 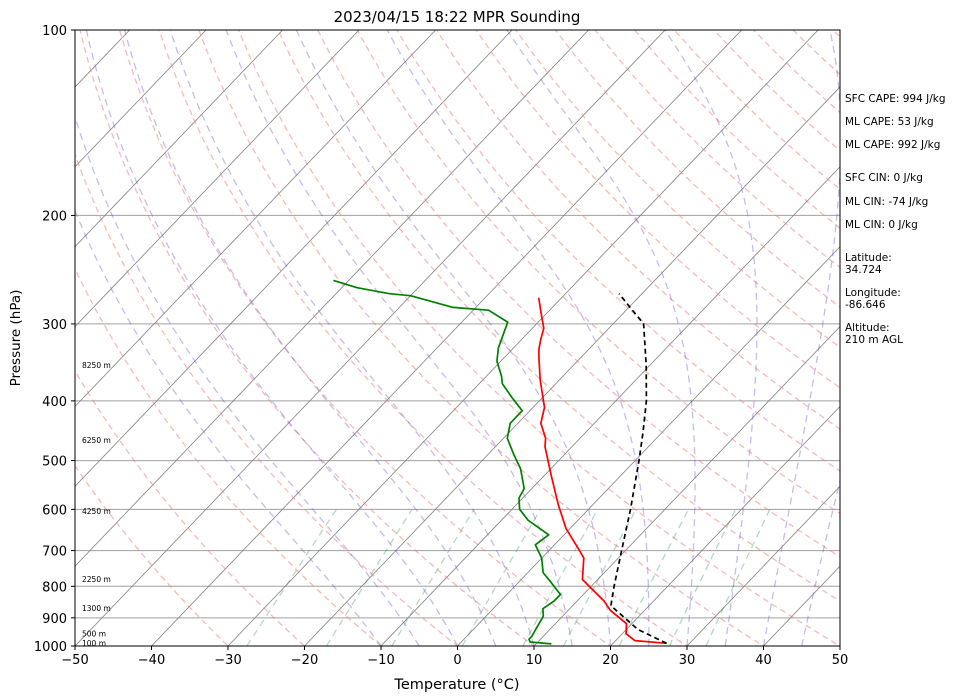 What do you see at coordinates (456, 685) in the screenshot?
I see `x-axis-label: Temperature (°C)` at bounding box center [456, 685].